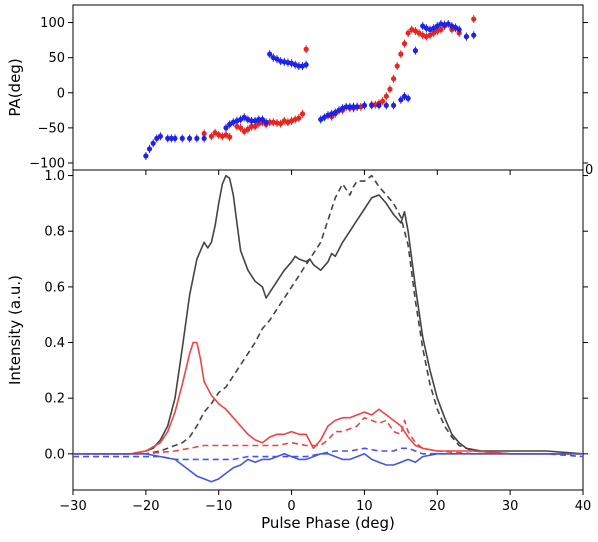 This screenshot has height=542, width=598. I want to click on intensity-ytick-label: 0.0, so click(54, 454).